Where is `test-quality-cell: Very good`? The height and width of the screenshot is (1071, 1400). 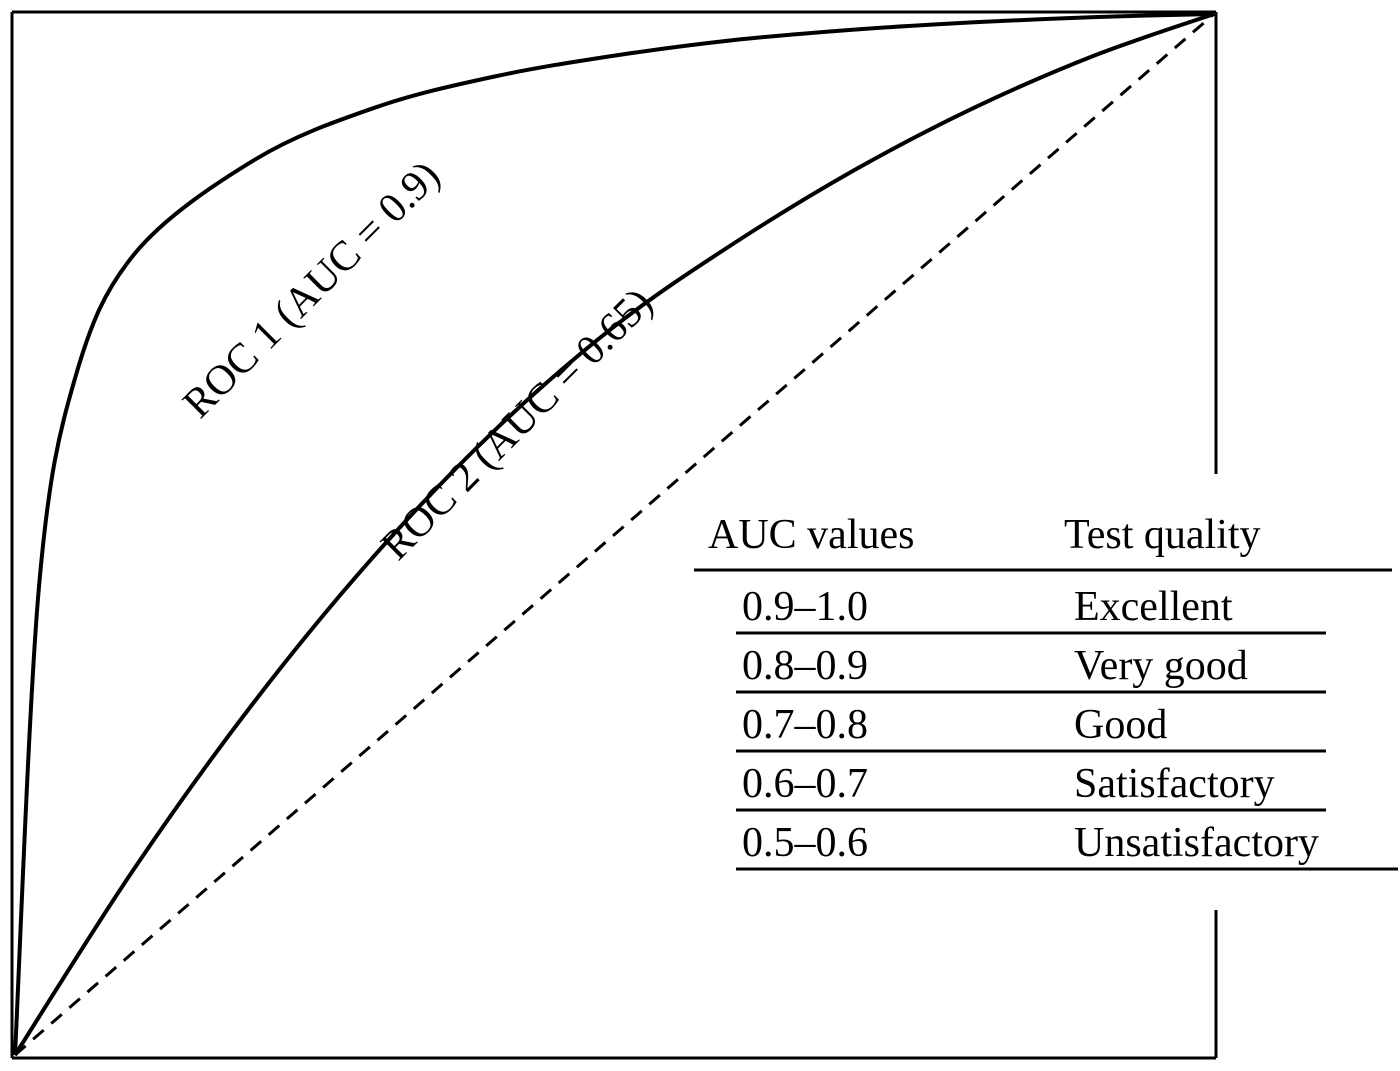
test-quality-cell: Very good is located at coordinates (1161, 666).